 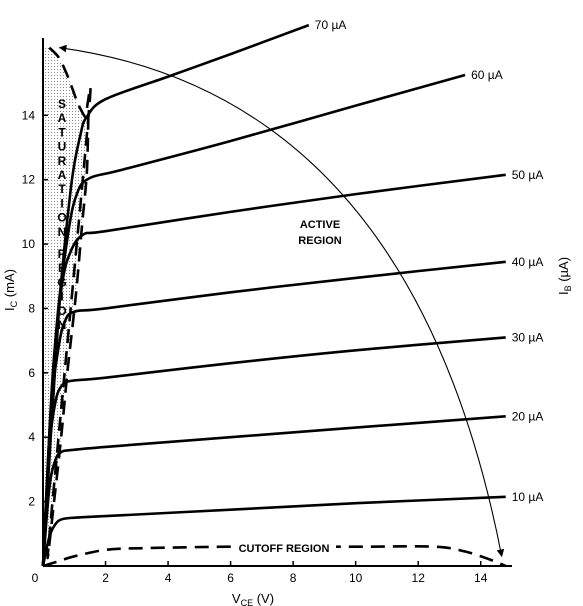 I want to click on saturation-region-letter: S, so click(x=62, y=104).